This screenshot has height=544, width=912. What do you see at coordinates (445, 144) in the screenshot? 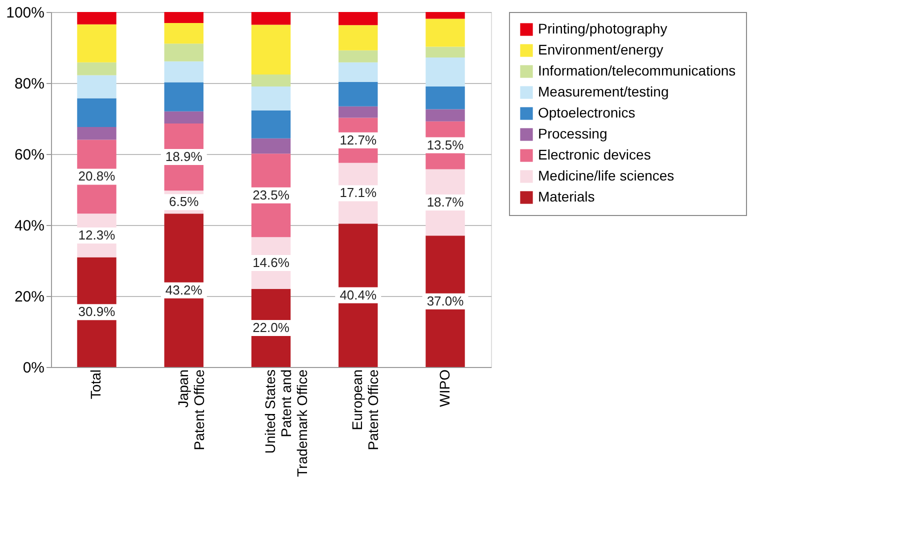
I see `data-label: 13.5%` at bounding box center [445, 144].